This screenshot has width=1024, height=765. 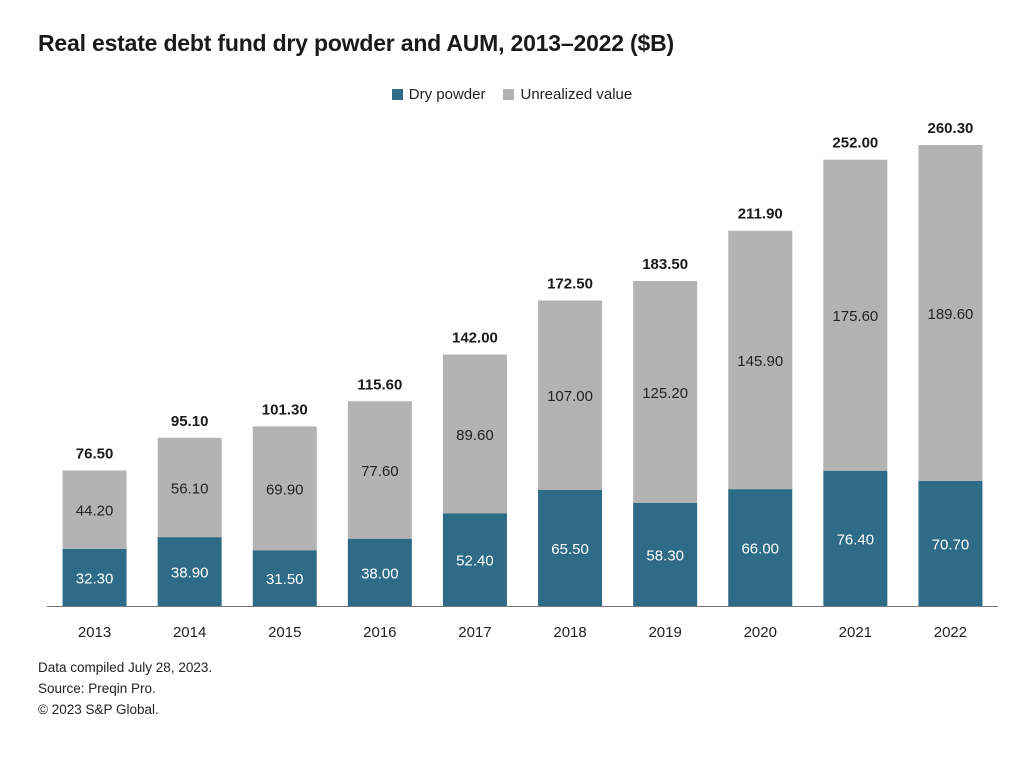 I want to click on data-label-unrealized-value-2021: 175.60, so click(x=855, y=316).